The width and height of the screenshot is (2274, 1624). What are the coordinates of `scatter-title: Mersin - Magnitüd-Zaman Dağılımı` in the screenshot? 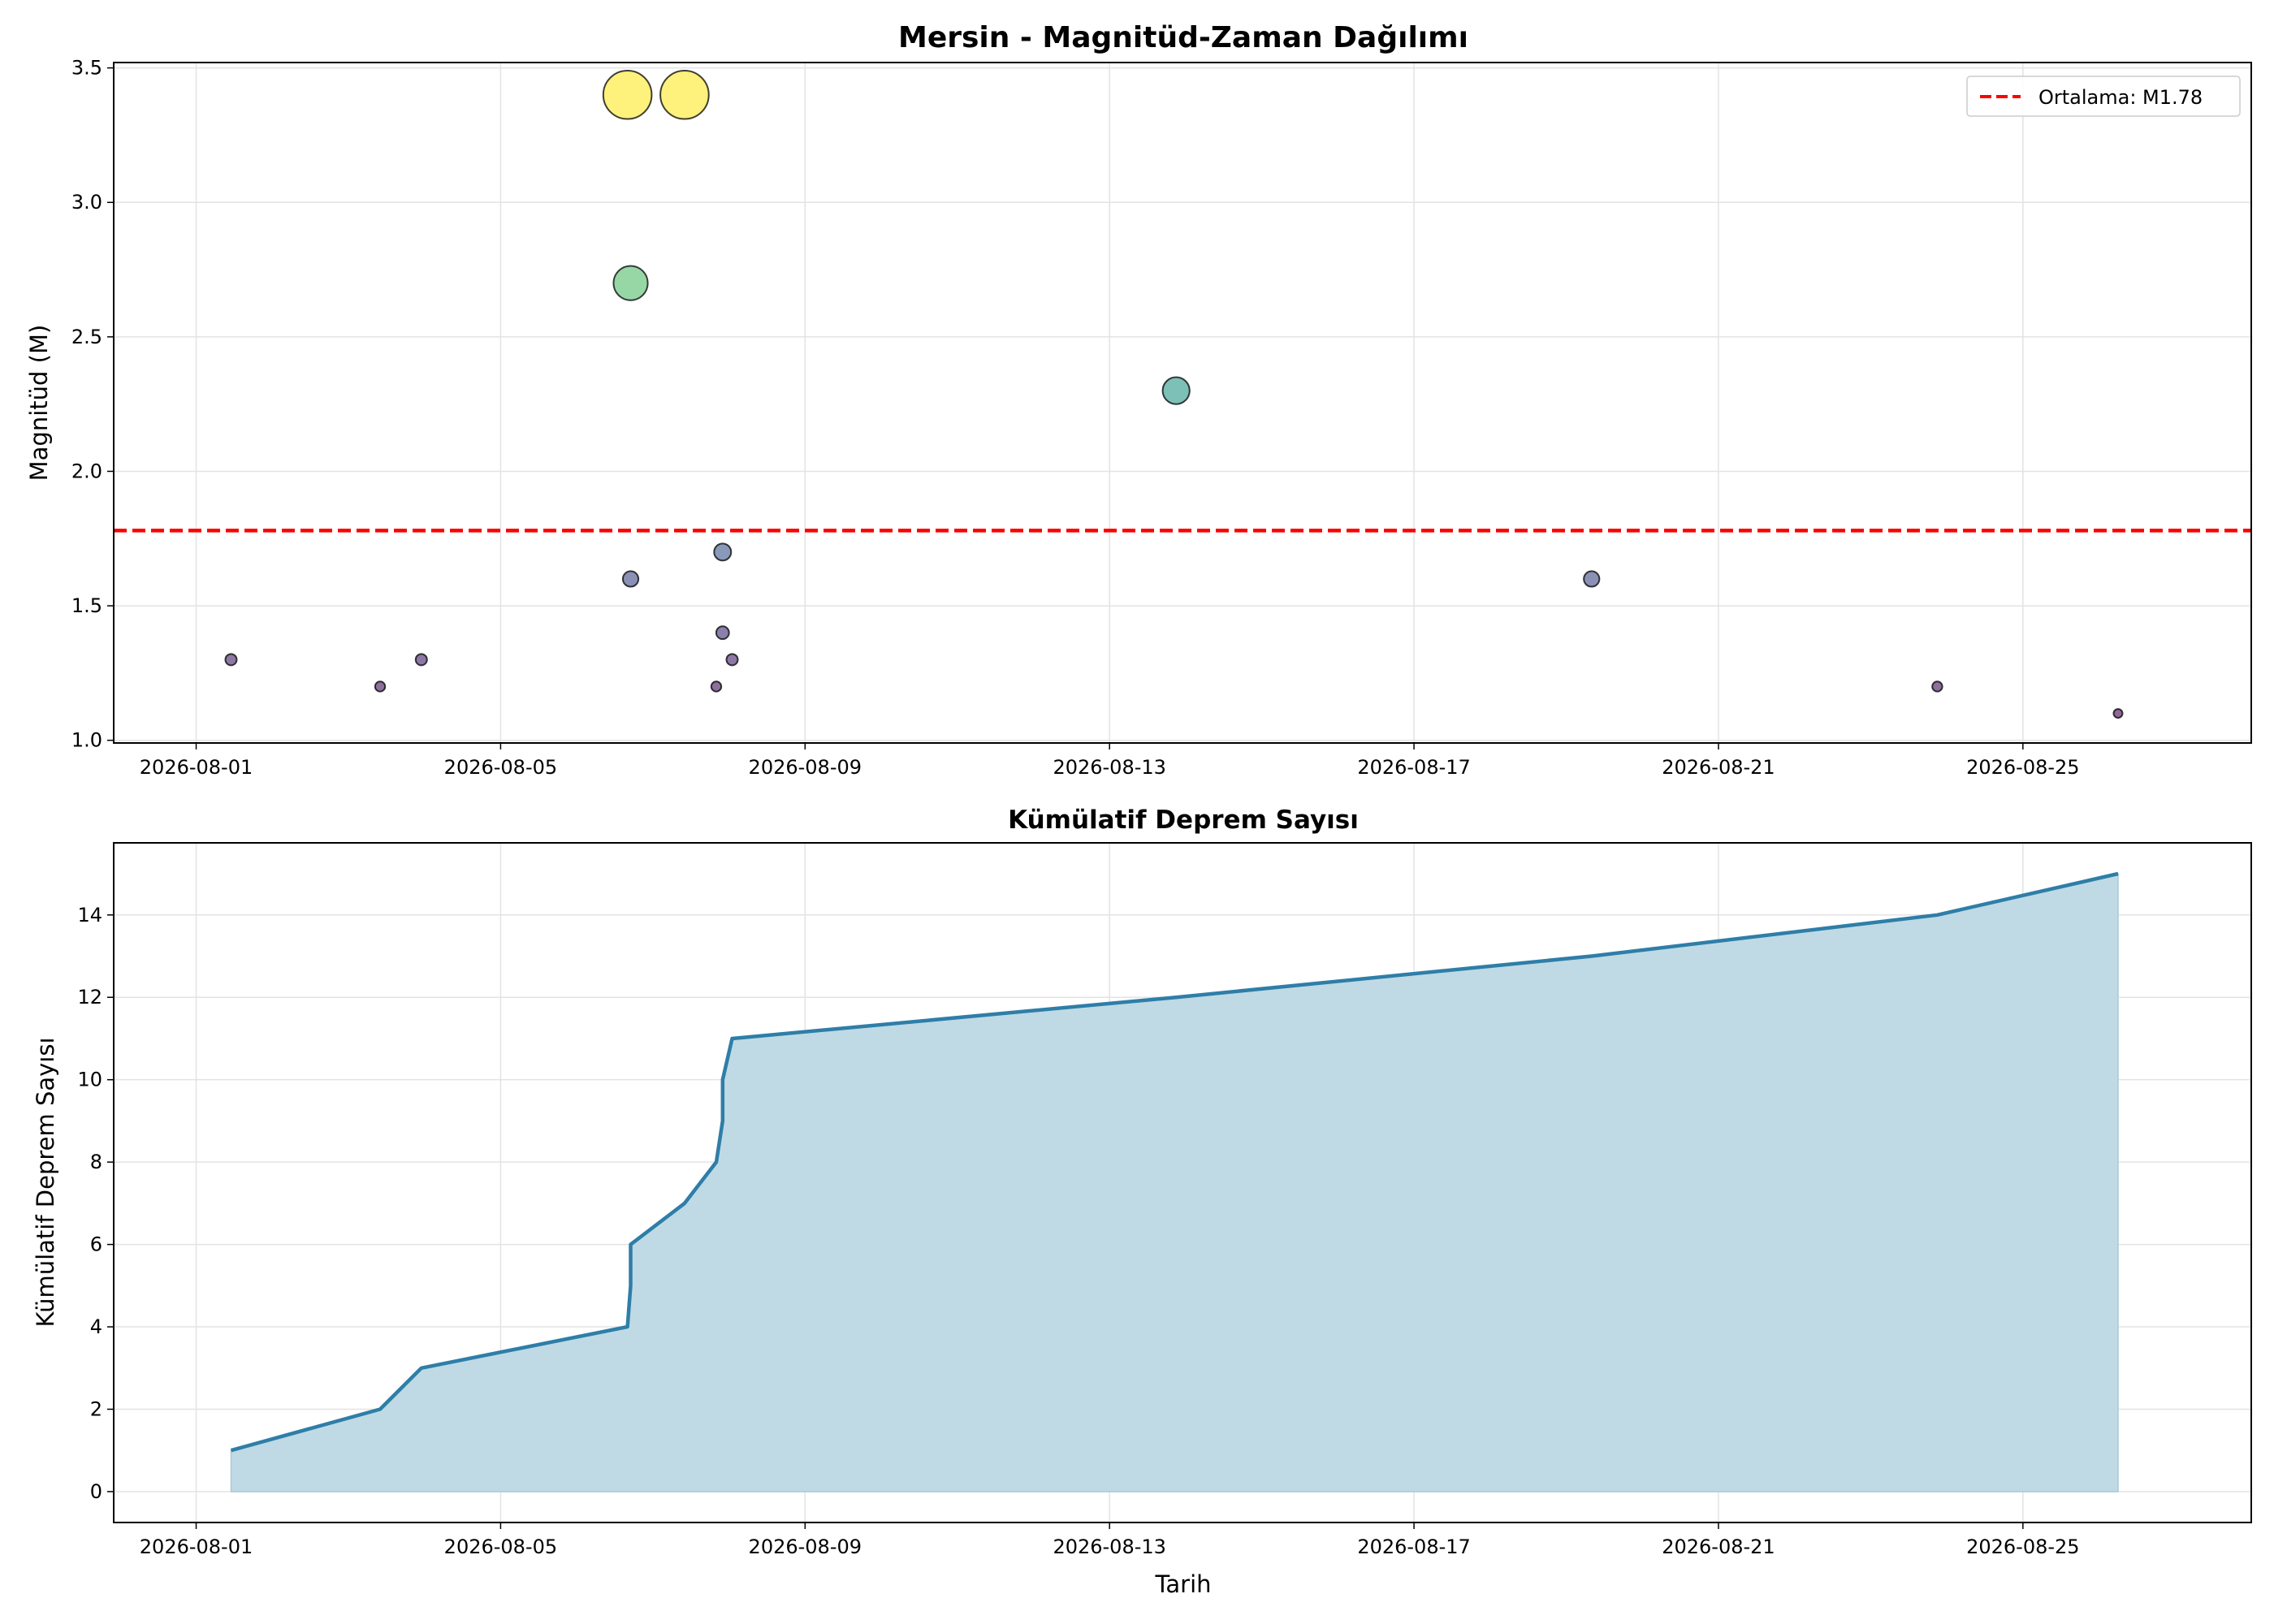 It's located at (1183, 38).